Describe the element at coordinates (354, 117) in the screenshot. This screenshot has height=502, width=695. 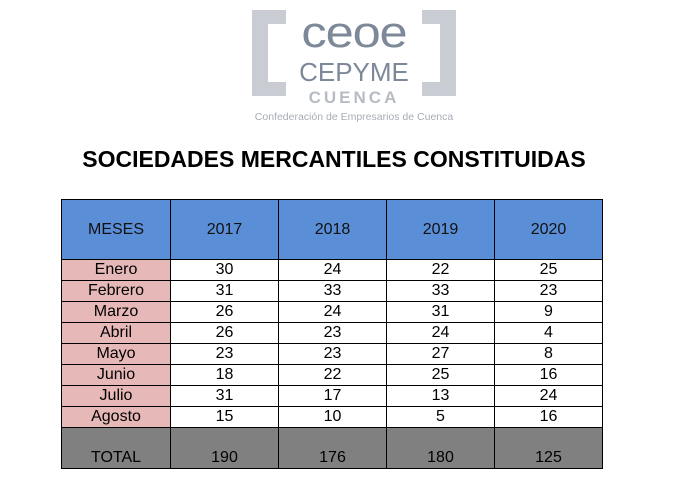
I see `logo-tagline: Confederación de Empresarios de Cuenca` at that location.